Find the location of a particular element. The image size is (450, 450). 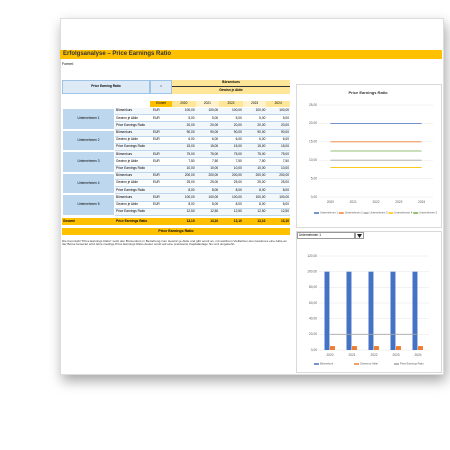

title-bar is located at coordinates (251, 54).